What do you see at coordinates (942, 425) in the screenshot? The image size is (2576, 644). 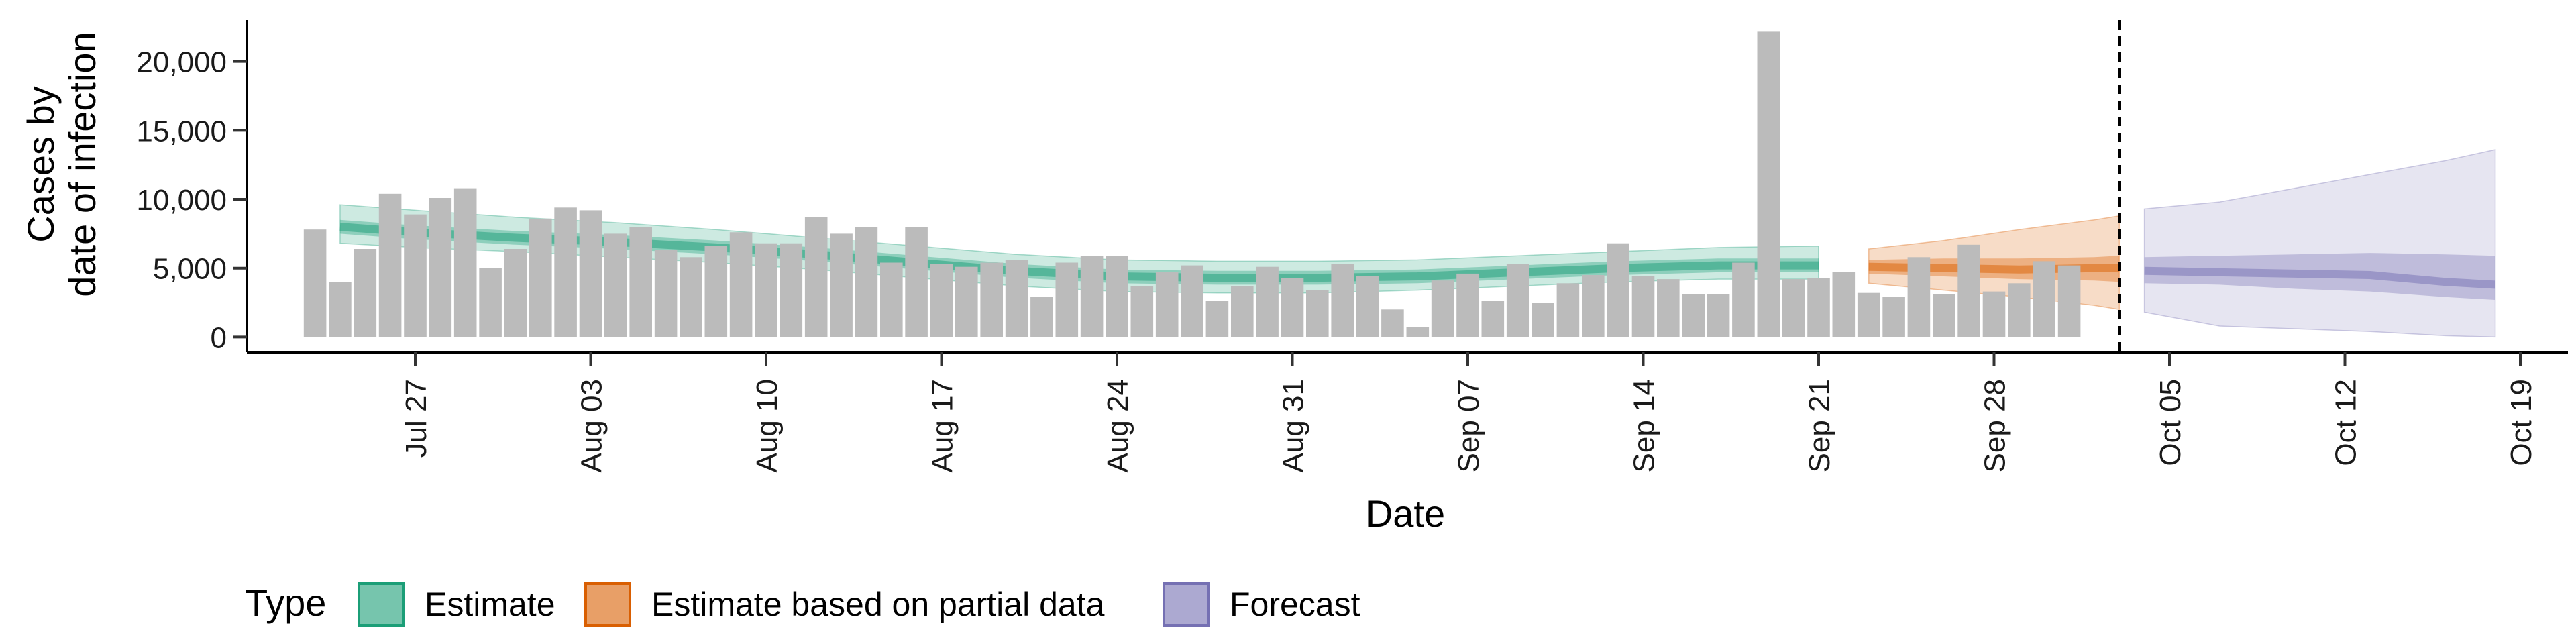 I see `x-tick-label: Aug 17` at bounding box center [942, 425].